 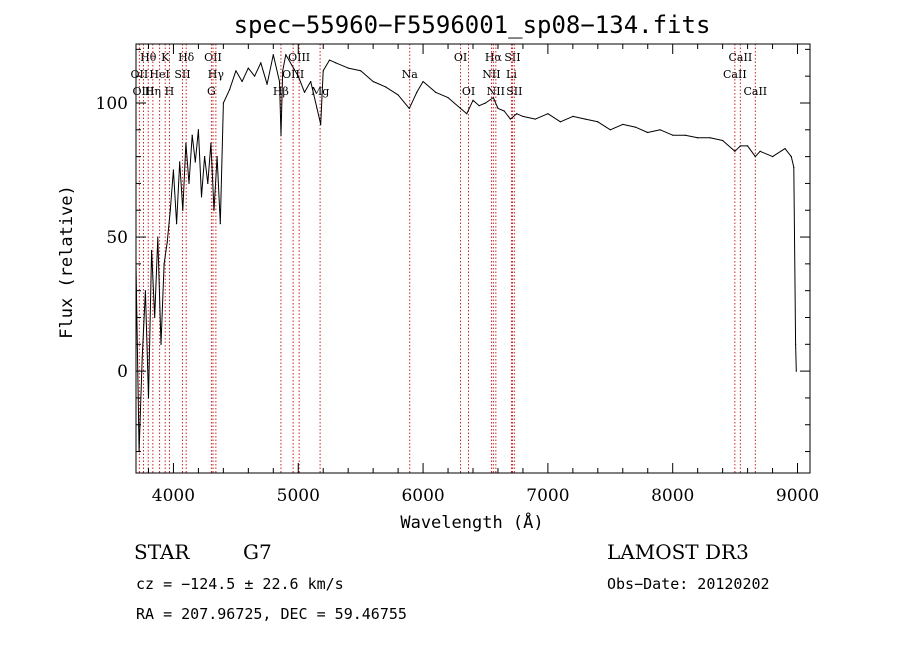 What do you see at coordinates (281, 91) in the screenshot?
I see `line-marker-label: Hβ` at bounding box center [281, 91].